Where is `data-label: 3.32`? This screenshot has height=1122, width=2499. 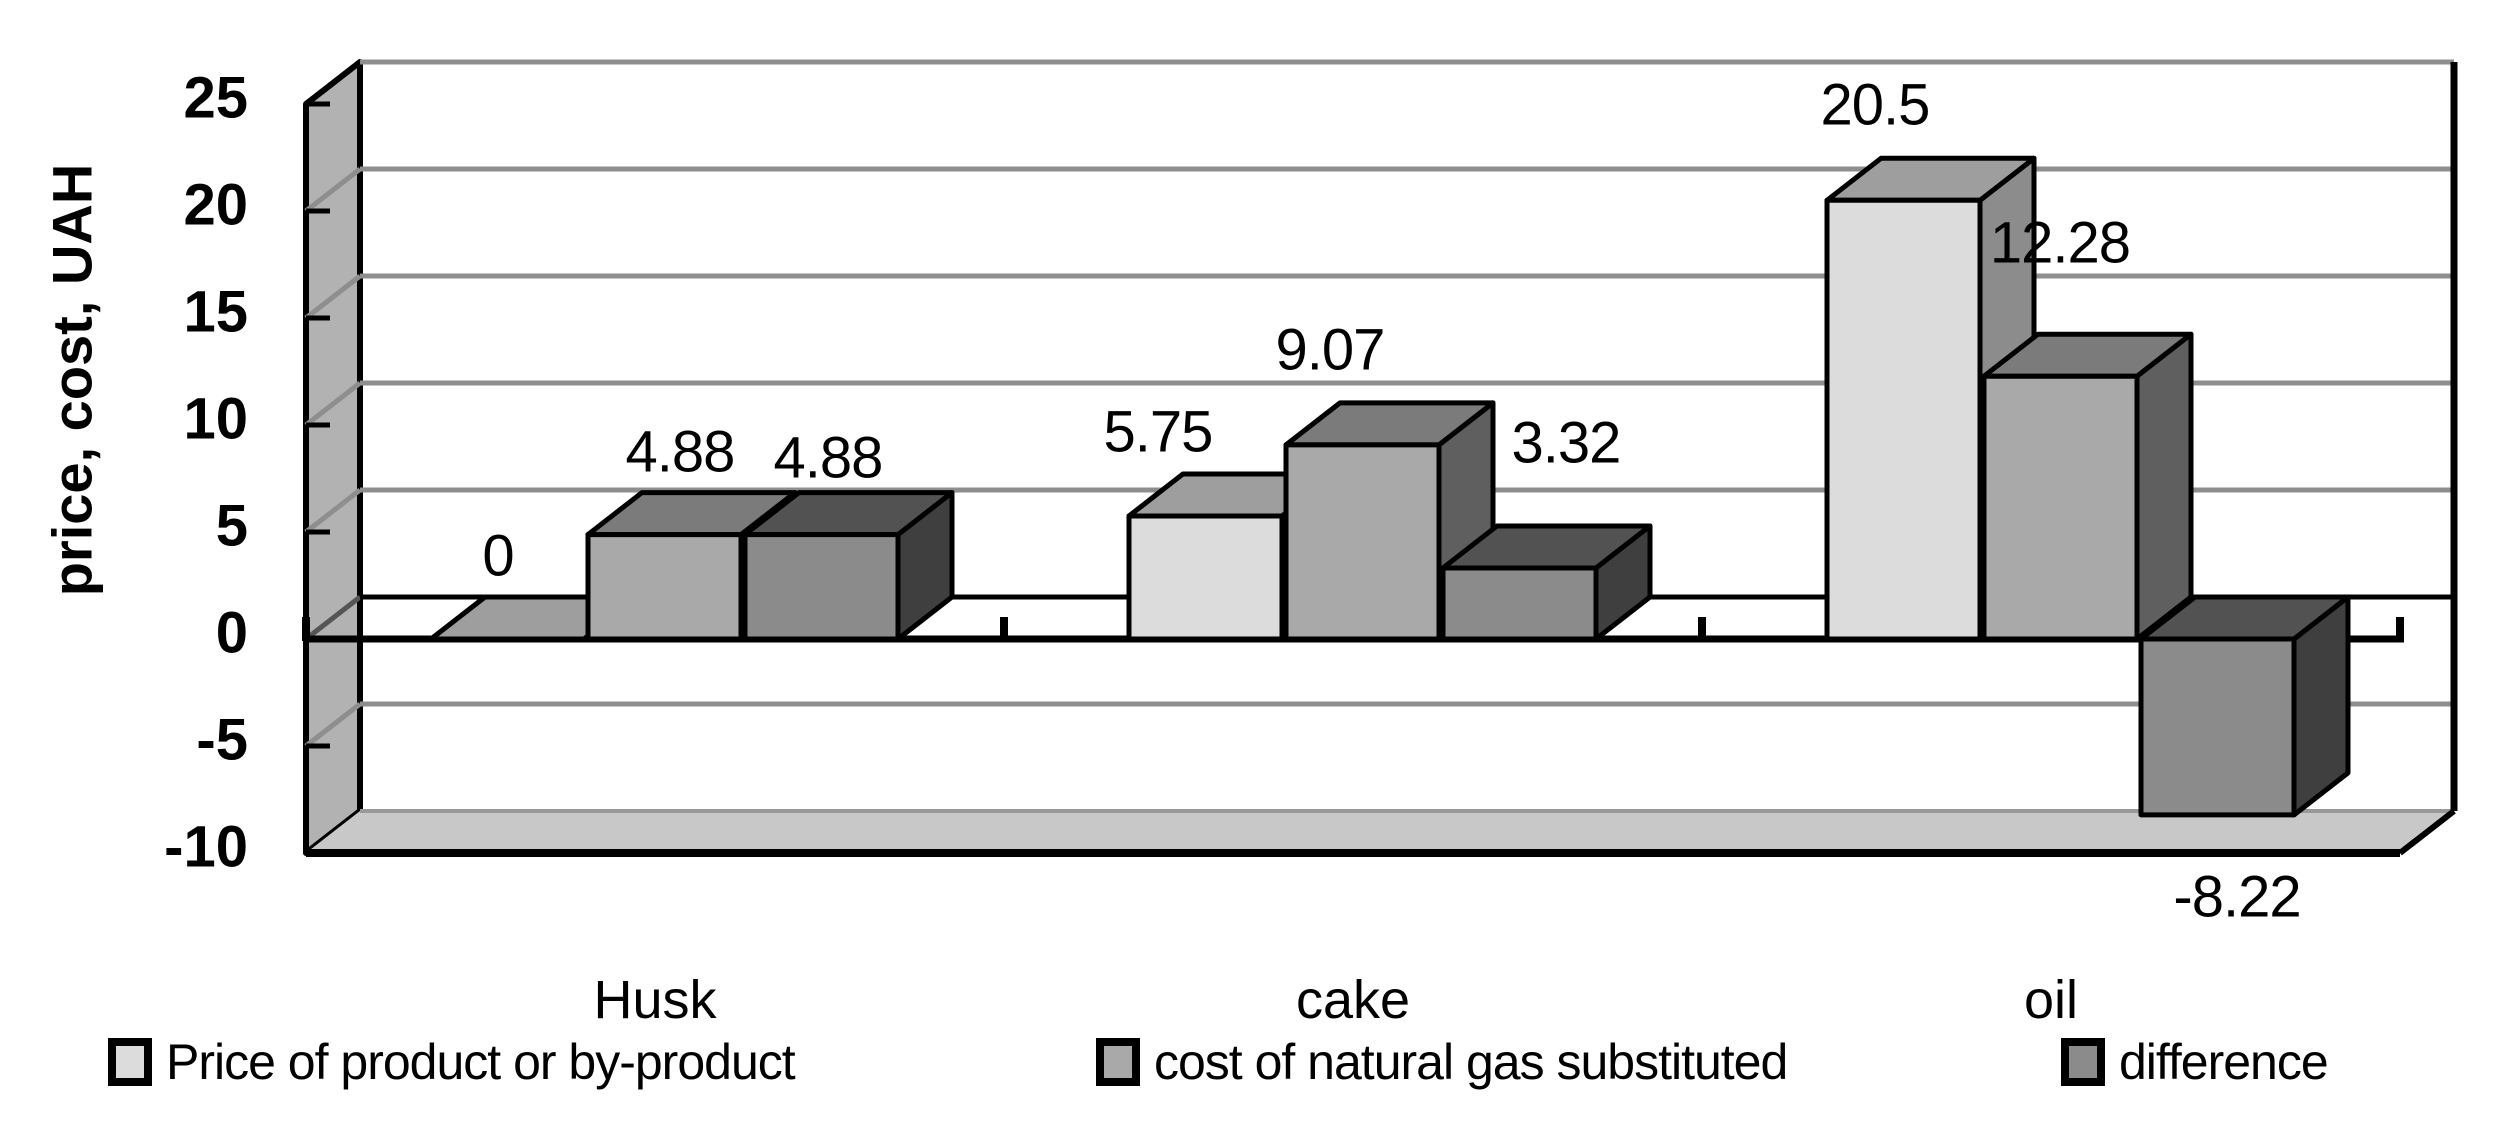
data-label: 3.32 is located at coordinates (1566, 443).